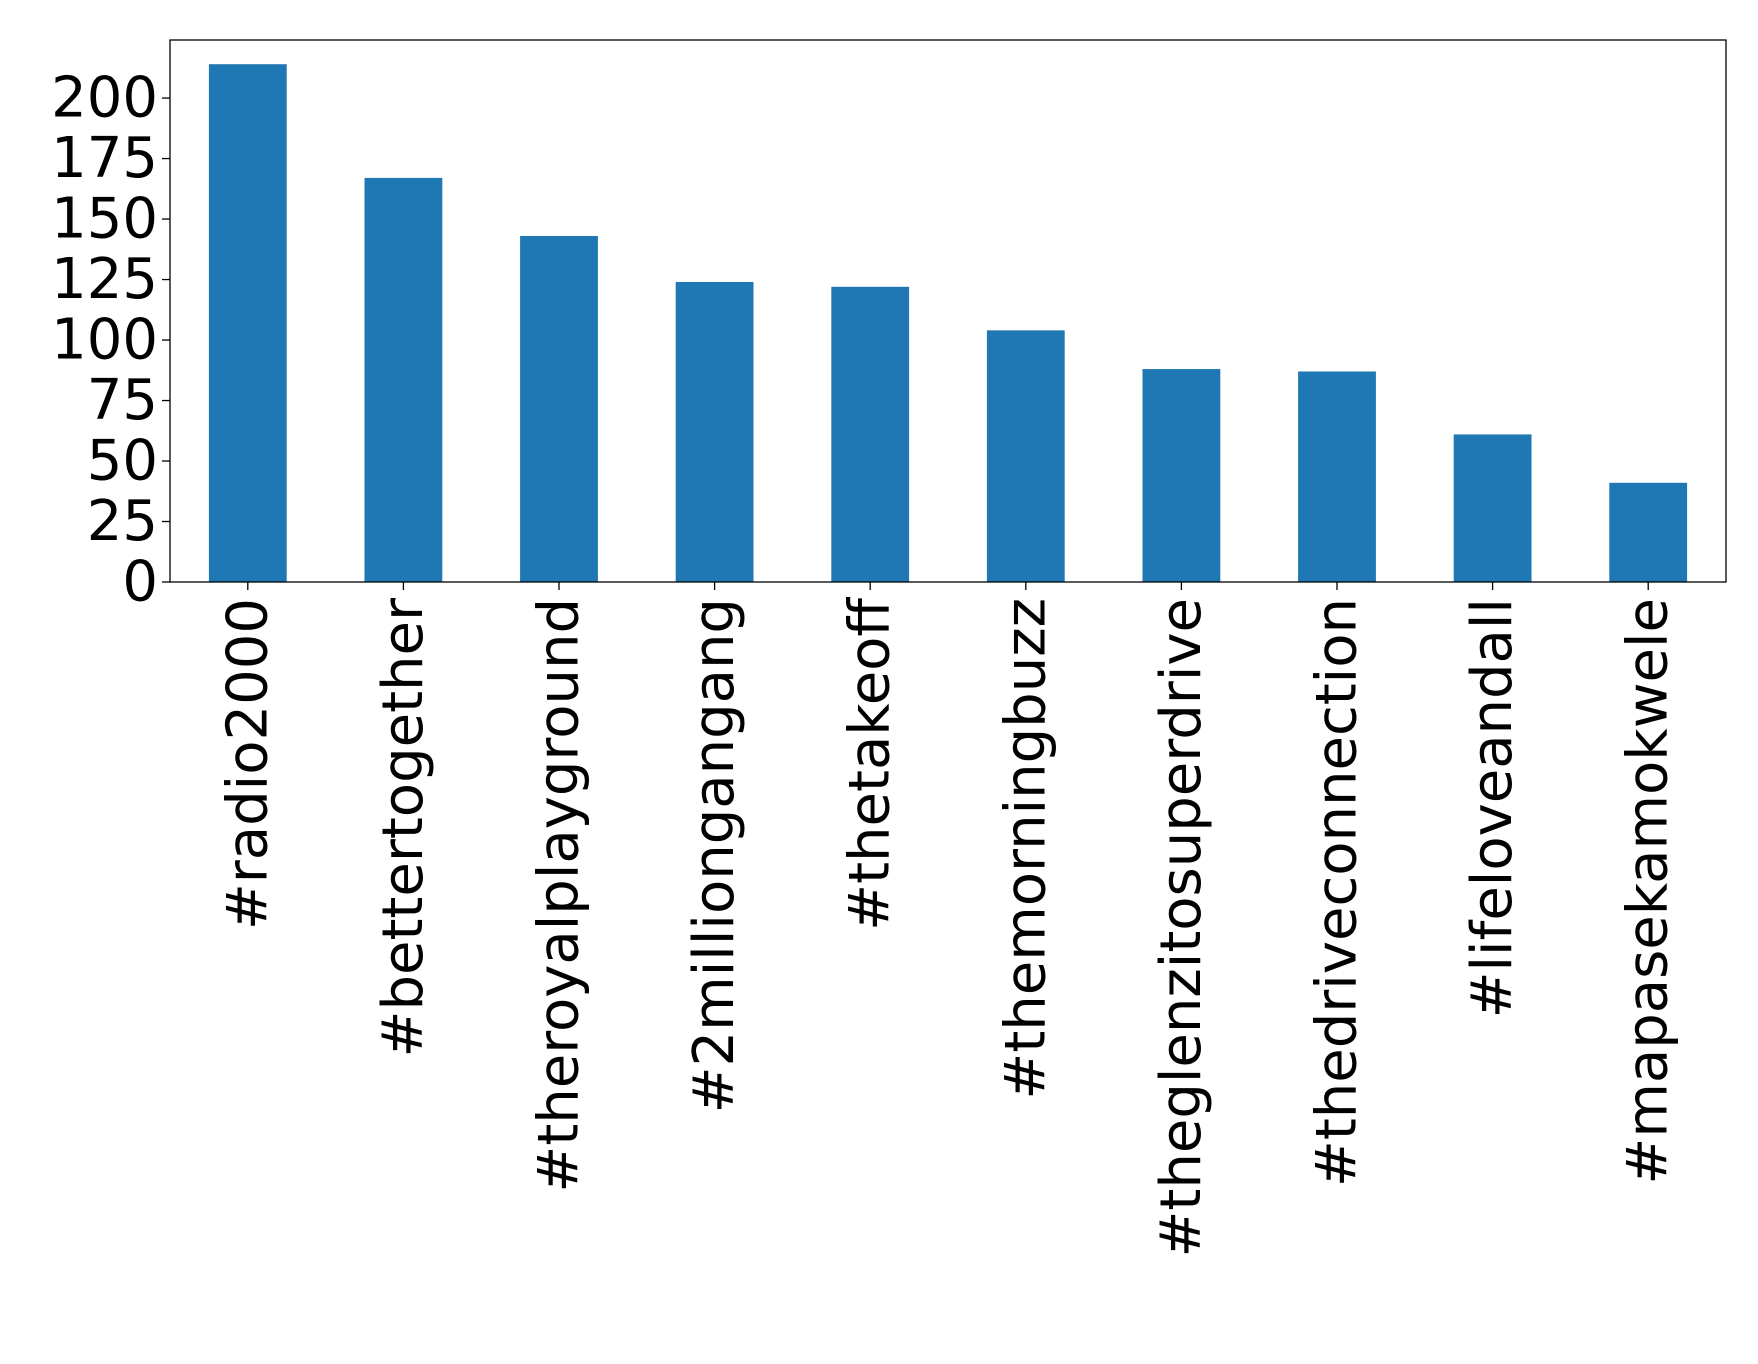 This screenshot has width=1758, height=1364. Describe the element at coordinates (104, 219) in the screenshot. I see `y-tick-label: 150` at that location.